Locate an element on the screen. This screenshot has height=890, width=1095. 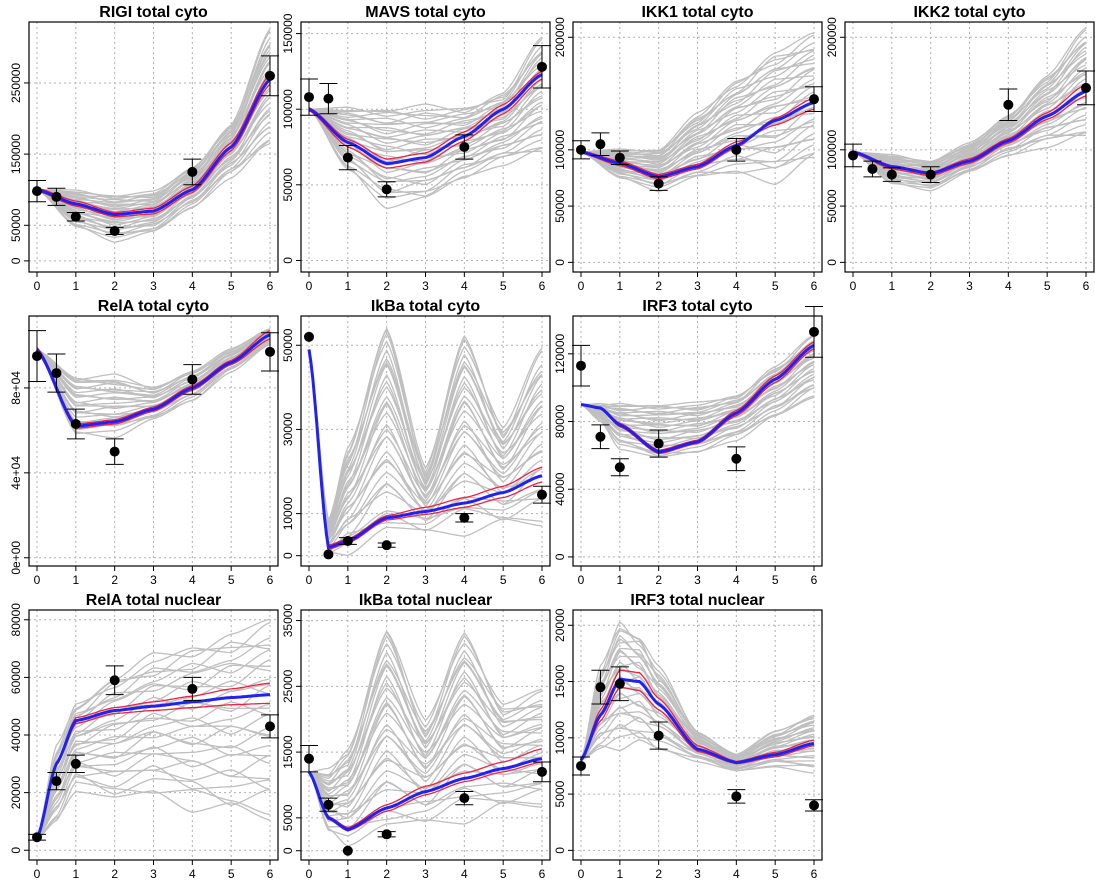
y-tick-label: 0e+00 is located at coordinates (16, 558).